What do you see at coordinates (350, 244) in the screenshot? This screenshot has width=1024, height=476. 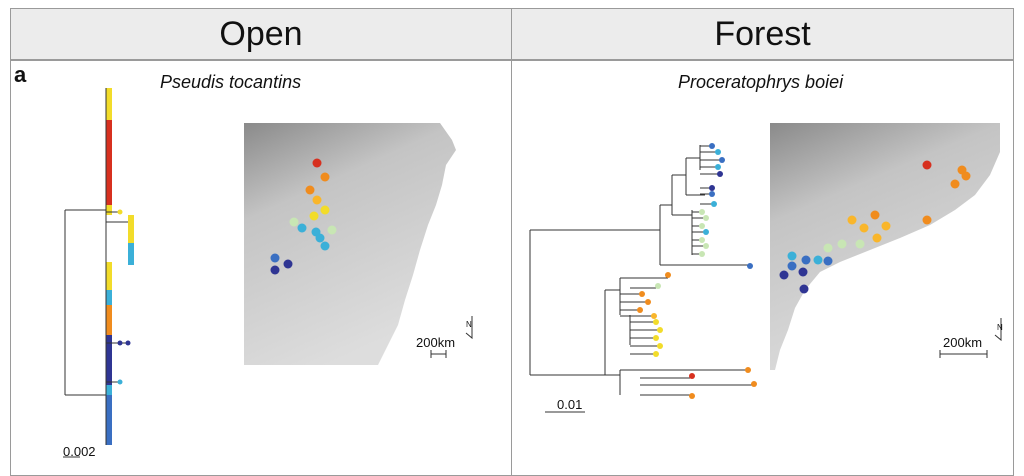 I see `map-open` at bounding box center [350, 244].